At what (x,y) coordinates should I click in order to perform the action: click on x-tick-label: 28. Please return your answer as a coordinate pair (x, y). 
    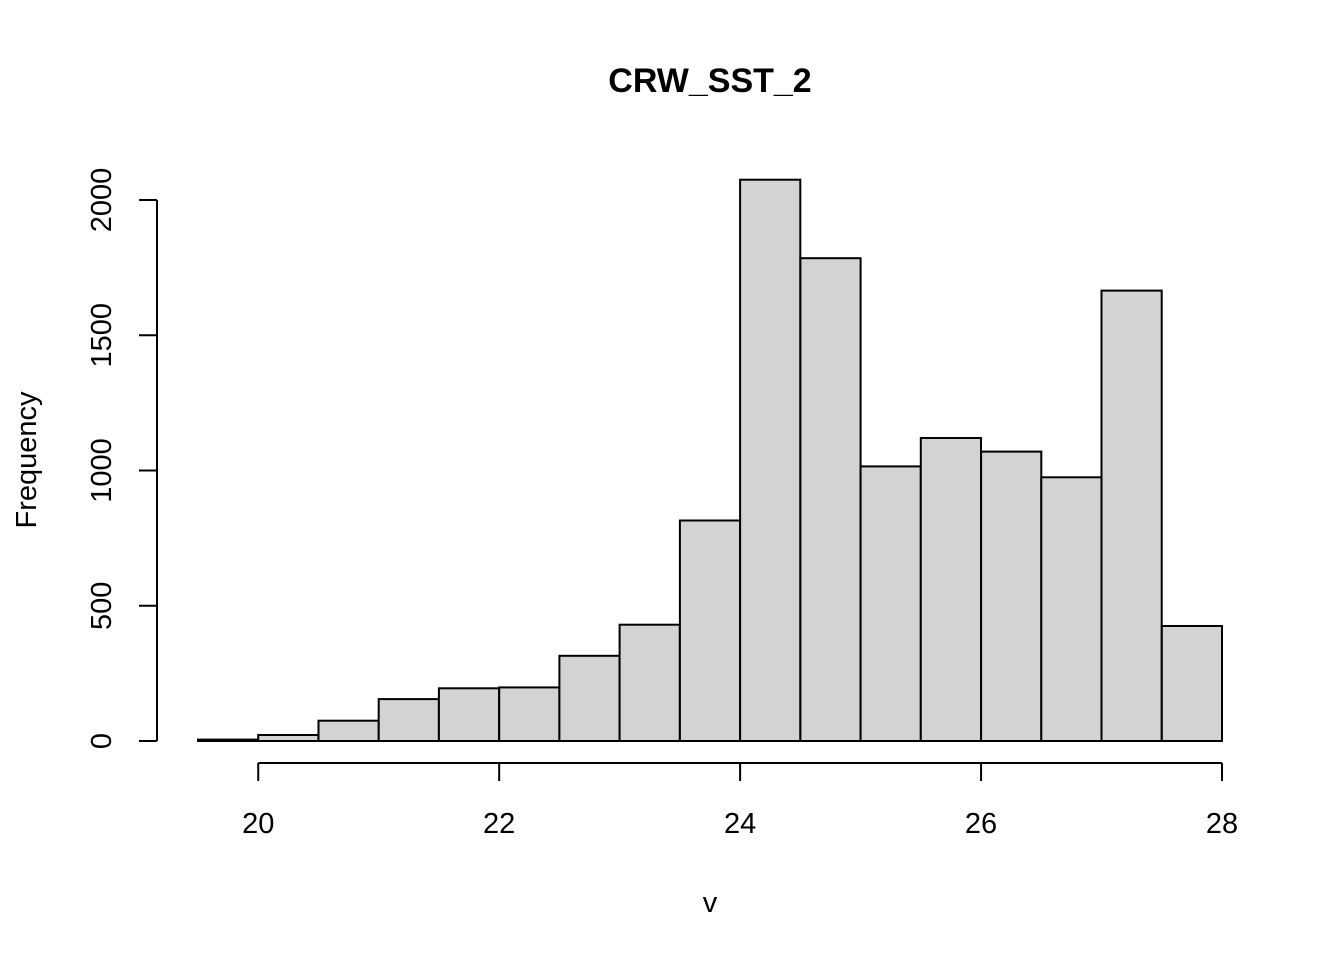
    Looking at the image, I should click on (1222, 824).